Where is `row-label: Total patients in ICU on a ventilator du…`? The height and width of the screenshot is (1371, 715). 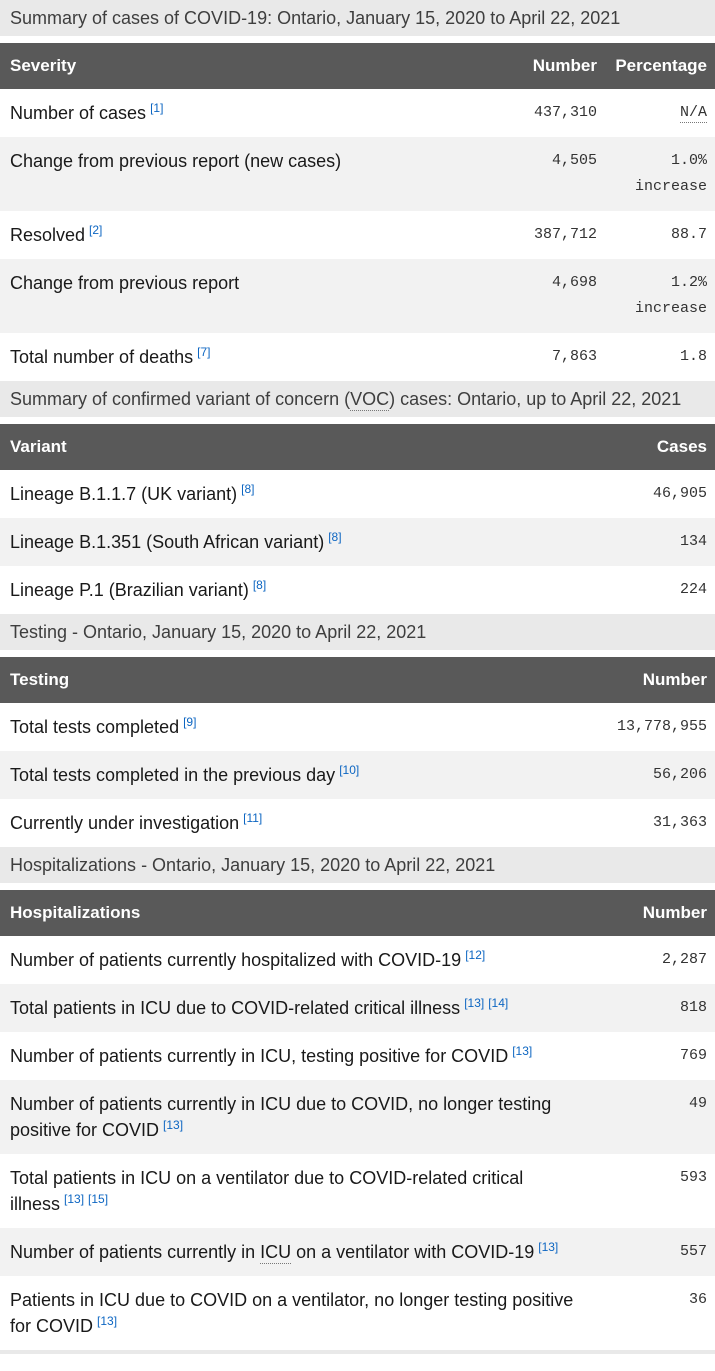 row-label: Total patients in ICU on a ventilator du… is located at coordinates (267, 1191).